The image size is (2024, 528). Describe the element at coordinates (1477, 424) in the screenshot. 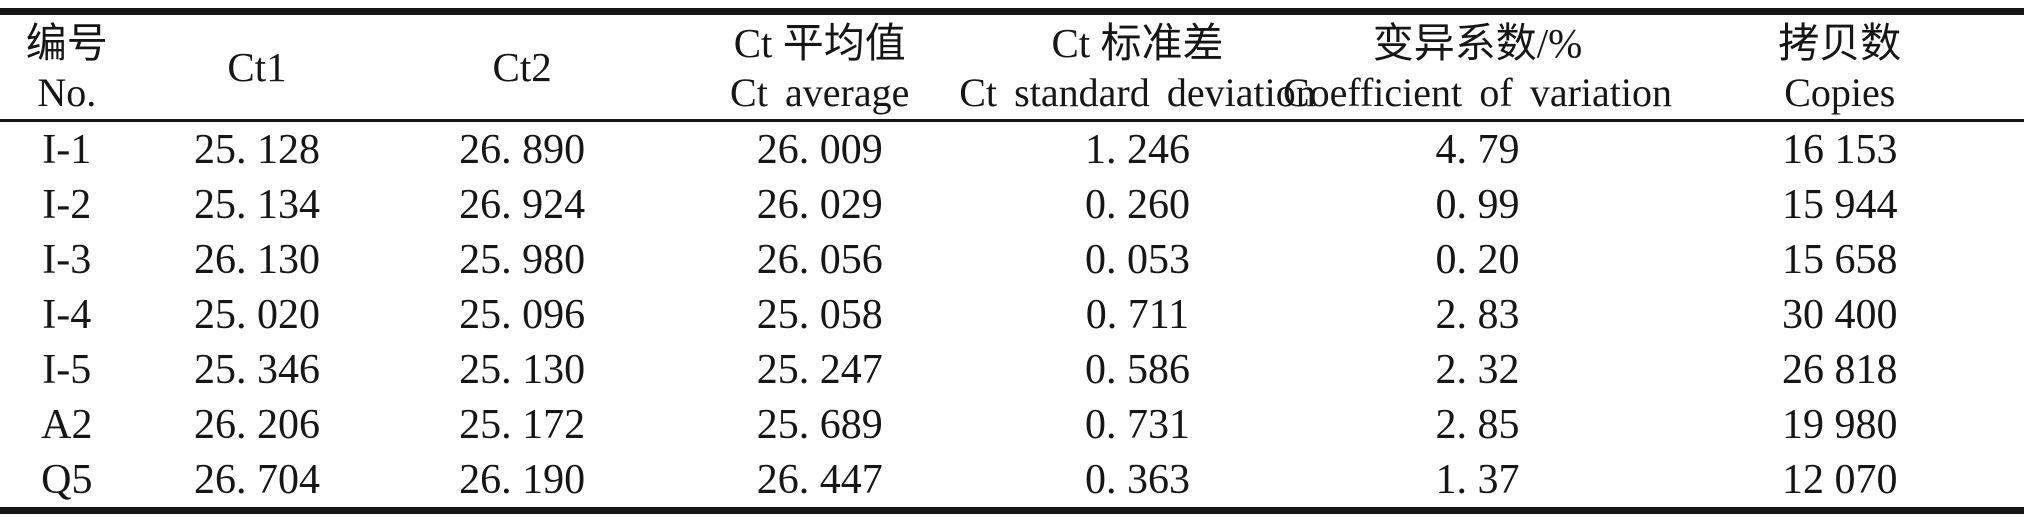

I see `value-cell: 2. 85` at that location.